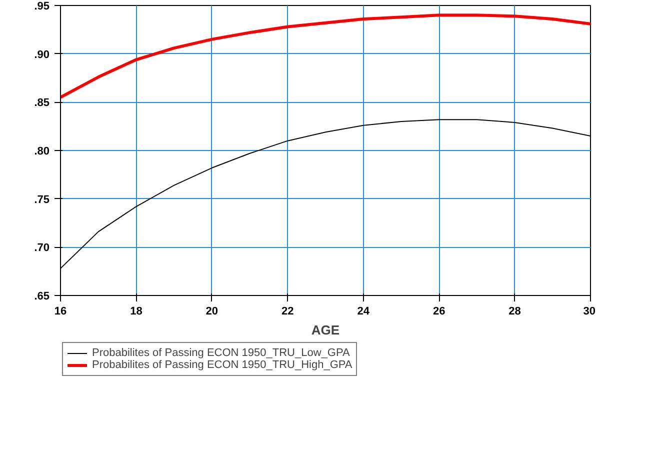 The image size is (649, 454). What do you see at coordinates (439, 312) in the screenshot?
I see `x-tick-label: 26` at bounding box center [439, 312].